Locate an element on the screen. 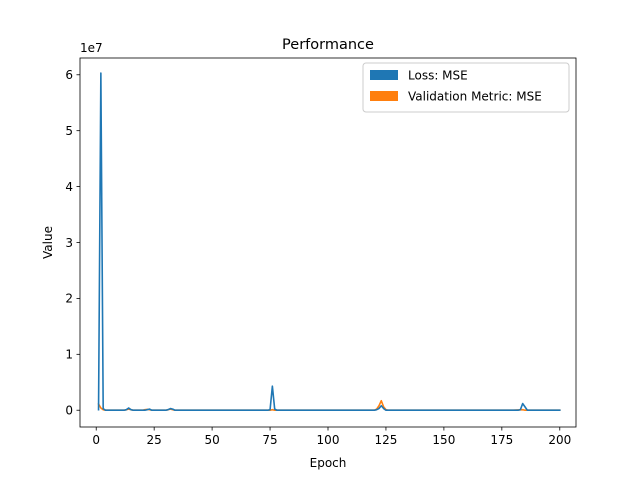 This screenshot has width=640, height=480. x-axis-ticks: 0 25 50 75 100 125 150 175 200 is located at coordinates (331, 437).